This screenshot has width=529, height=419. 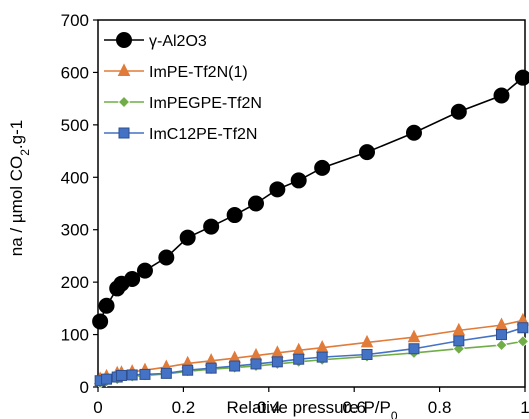 I want to click on legend-item: ImC12PE-Tf2N, so click(x=180, y=134).